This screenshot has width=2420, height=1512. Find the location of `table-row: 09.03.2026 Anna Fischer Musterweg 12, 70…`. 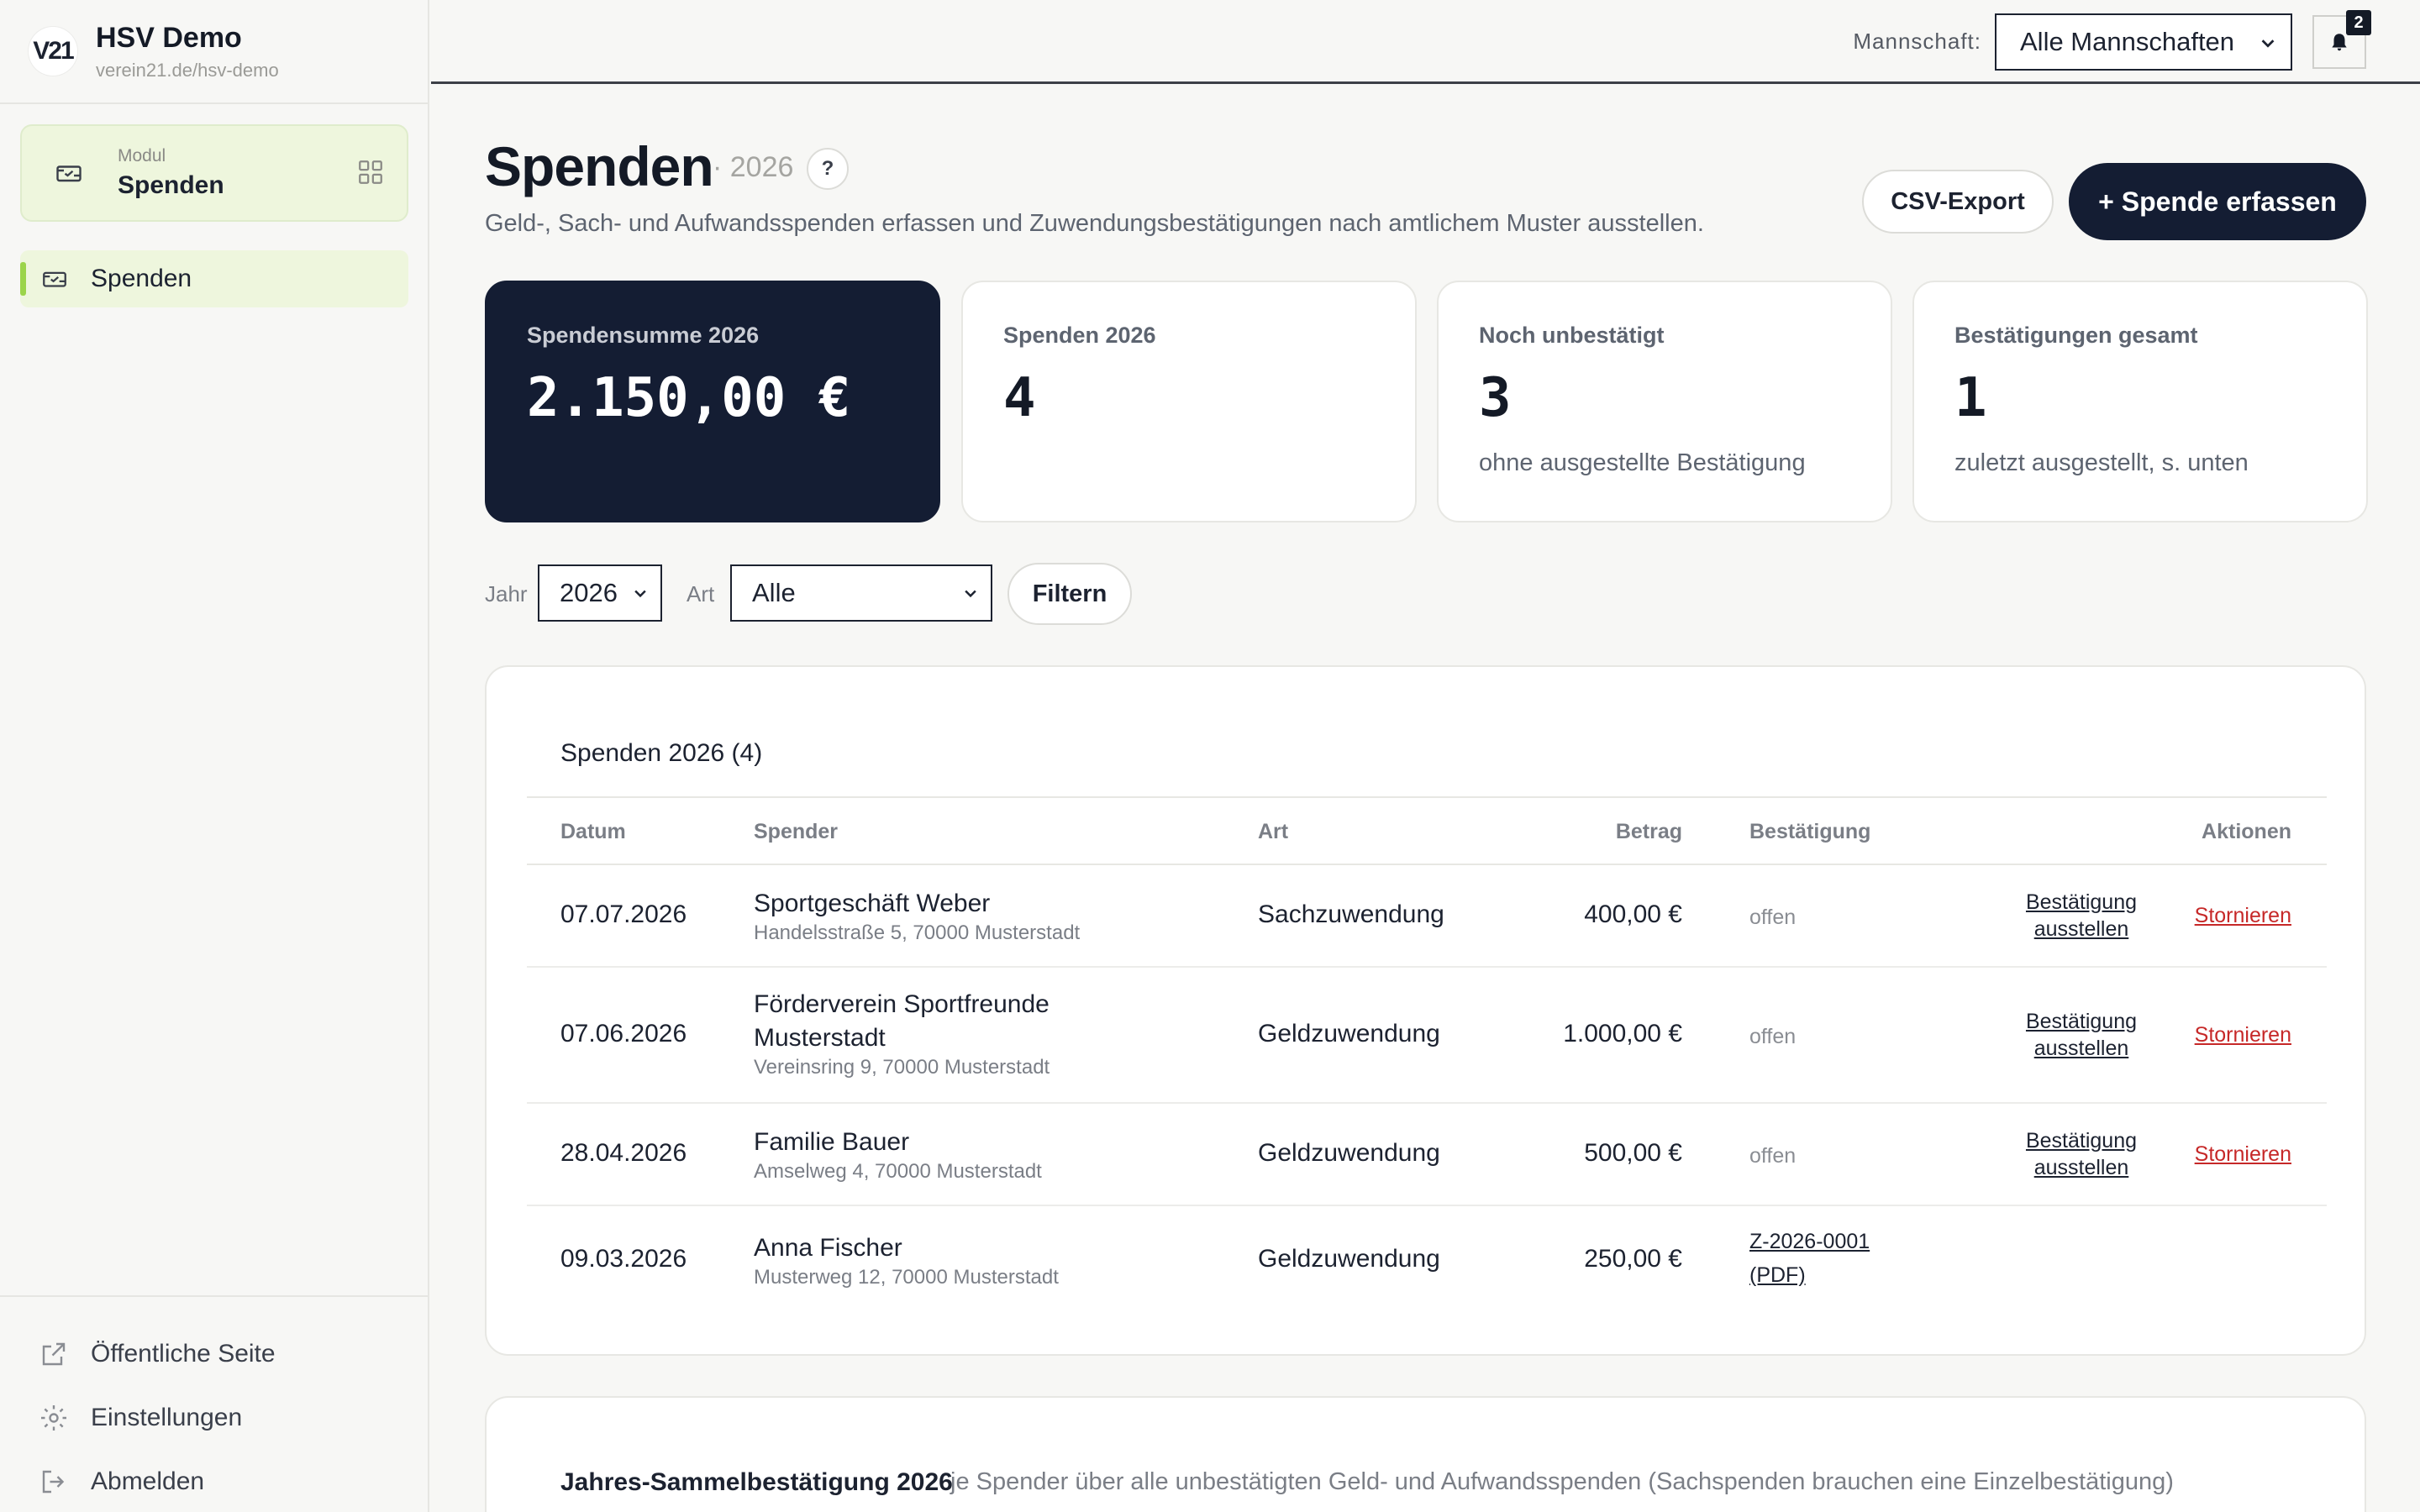

table-row: 09.03.2026 Anna Fischer Musterweg 12, 70… is located at coordinates (1427, 1260).